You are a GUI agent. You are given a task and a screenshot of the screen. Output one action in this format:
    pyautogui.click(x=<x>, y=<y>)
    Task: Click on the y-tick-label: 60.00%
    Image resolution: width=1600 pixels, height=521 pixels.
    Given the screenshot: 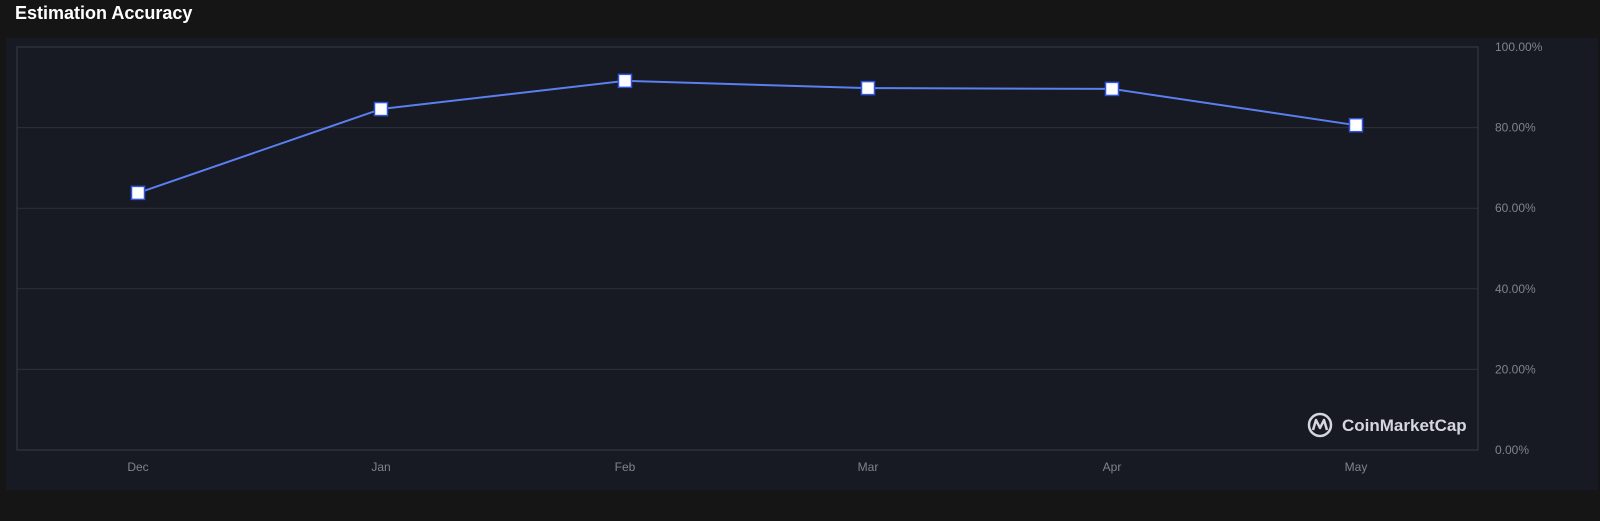 What is the action you would take?
    pyautogui.click(x=1515, y=208)
    